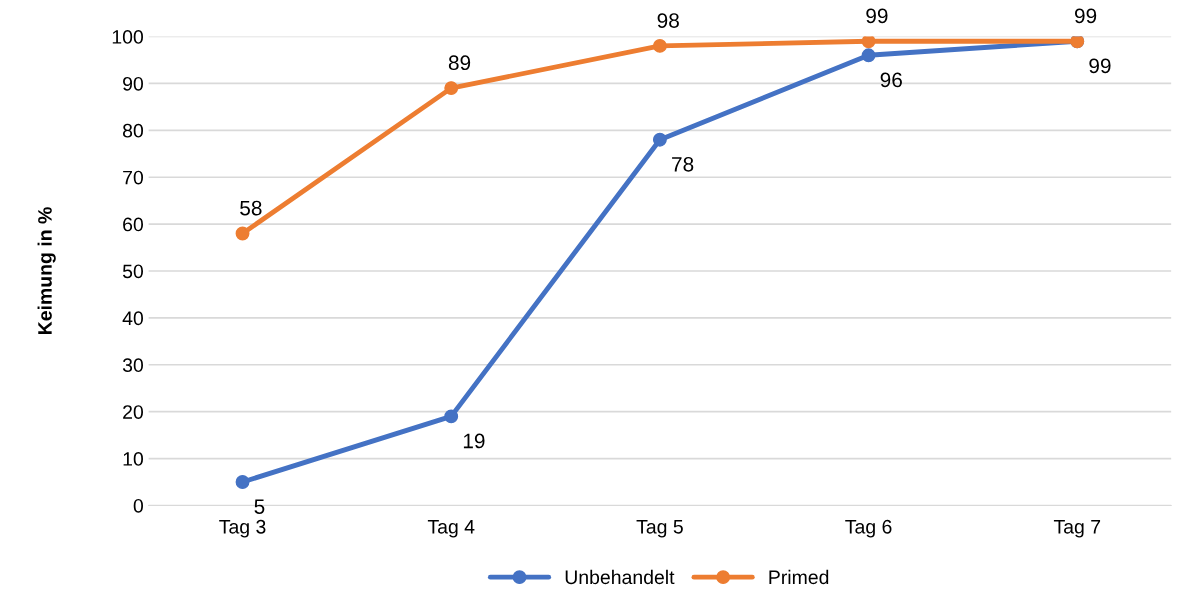 This screenshot has height=609, width=1189. I want to click on y-tick-label: 50, so click(133, 271).